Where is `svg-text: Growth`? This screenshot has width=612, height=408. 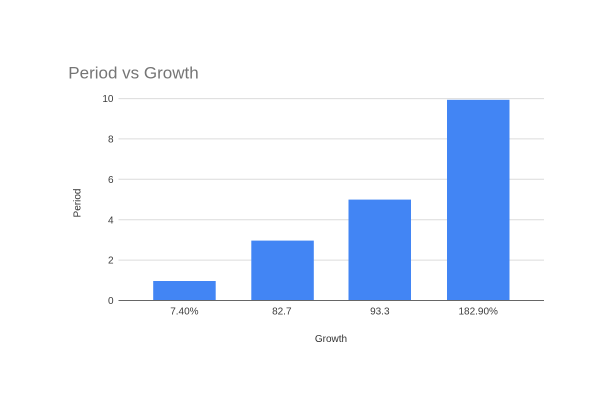 svg-text: Growth is located at coordinates (331, 339).